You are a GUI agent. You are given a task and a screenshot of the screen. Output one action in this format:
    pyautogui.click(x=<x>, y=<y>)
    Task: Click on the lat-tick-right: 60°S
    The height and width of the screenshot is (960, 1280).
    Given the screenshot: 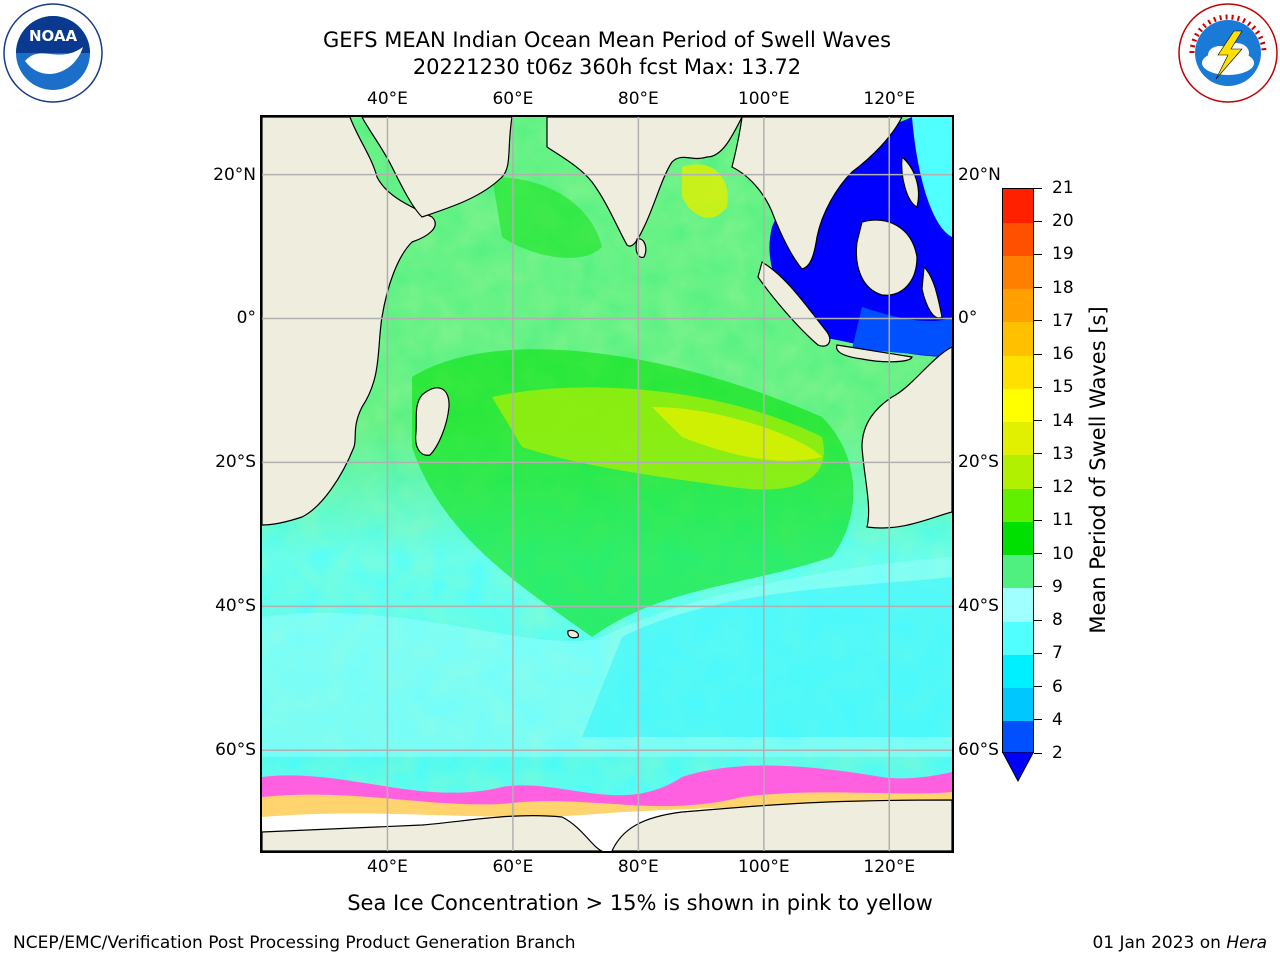 What is the action you would take?
    pyautogui.click(x=978, y=750)
    